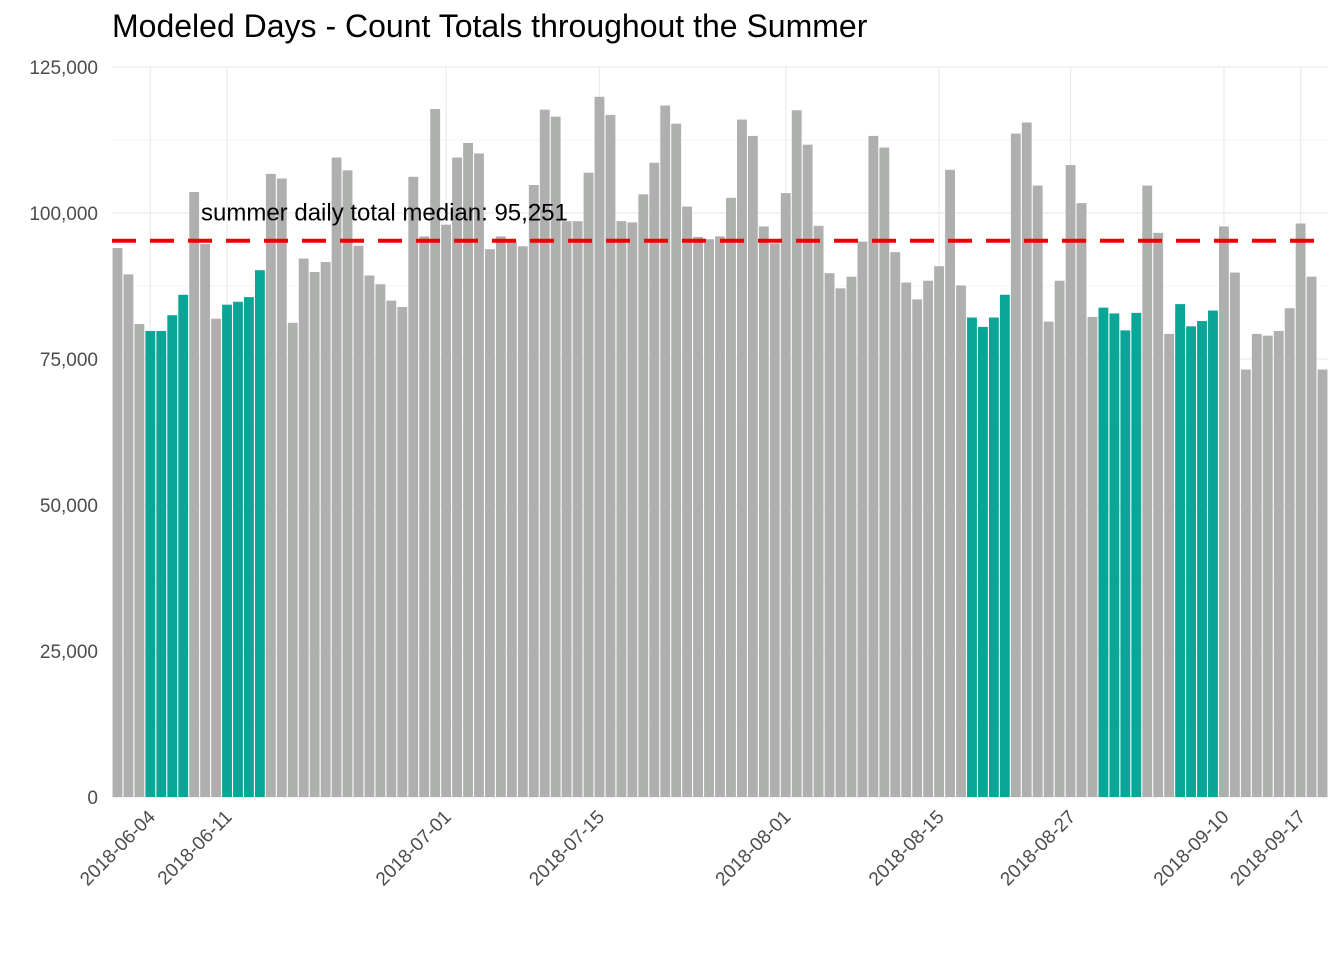 Image resolution: width=1344 pixels, height=960 pixels. What do you see at coordinates (907, 849) in the screenshot?
I see `x-tick-label: 2018-08-15` at bounding box center [907, 849].